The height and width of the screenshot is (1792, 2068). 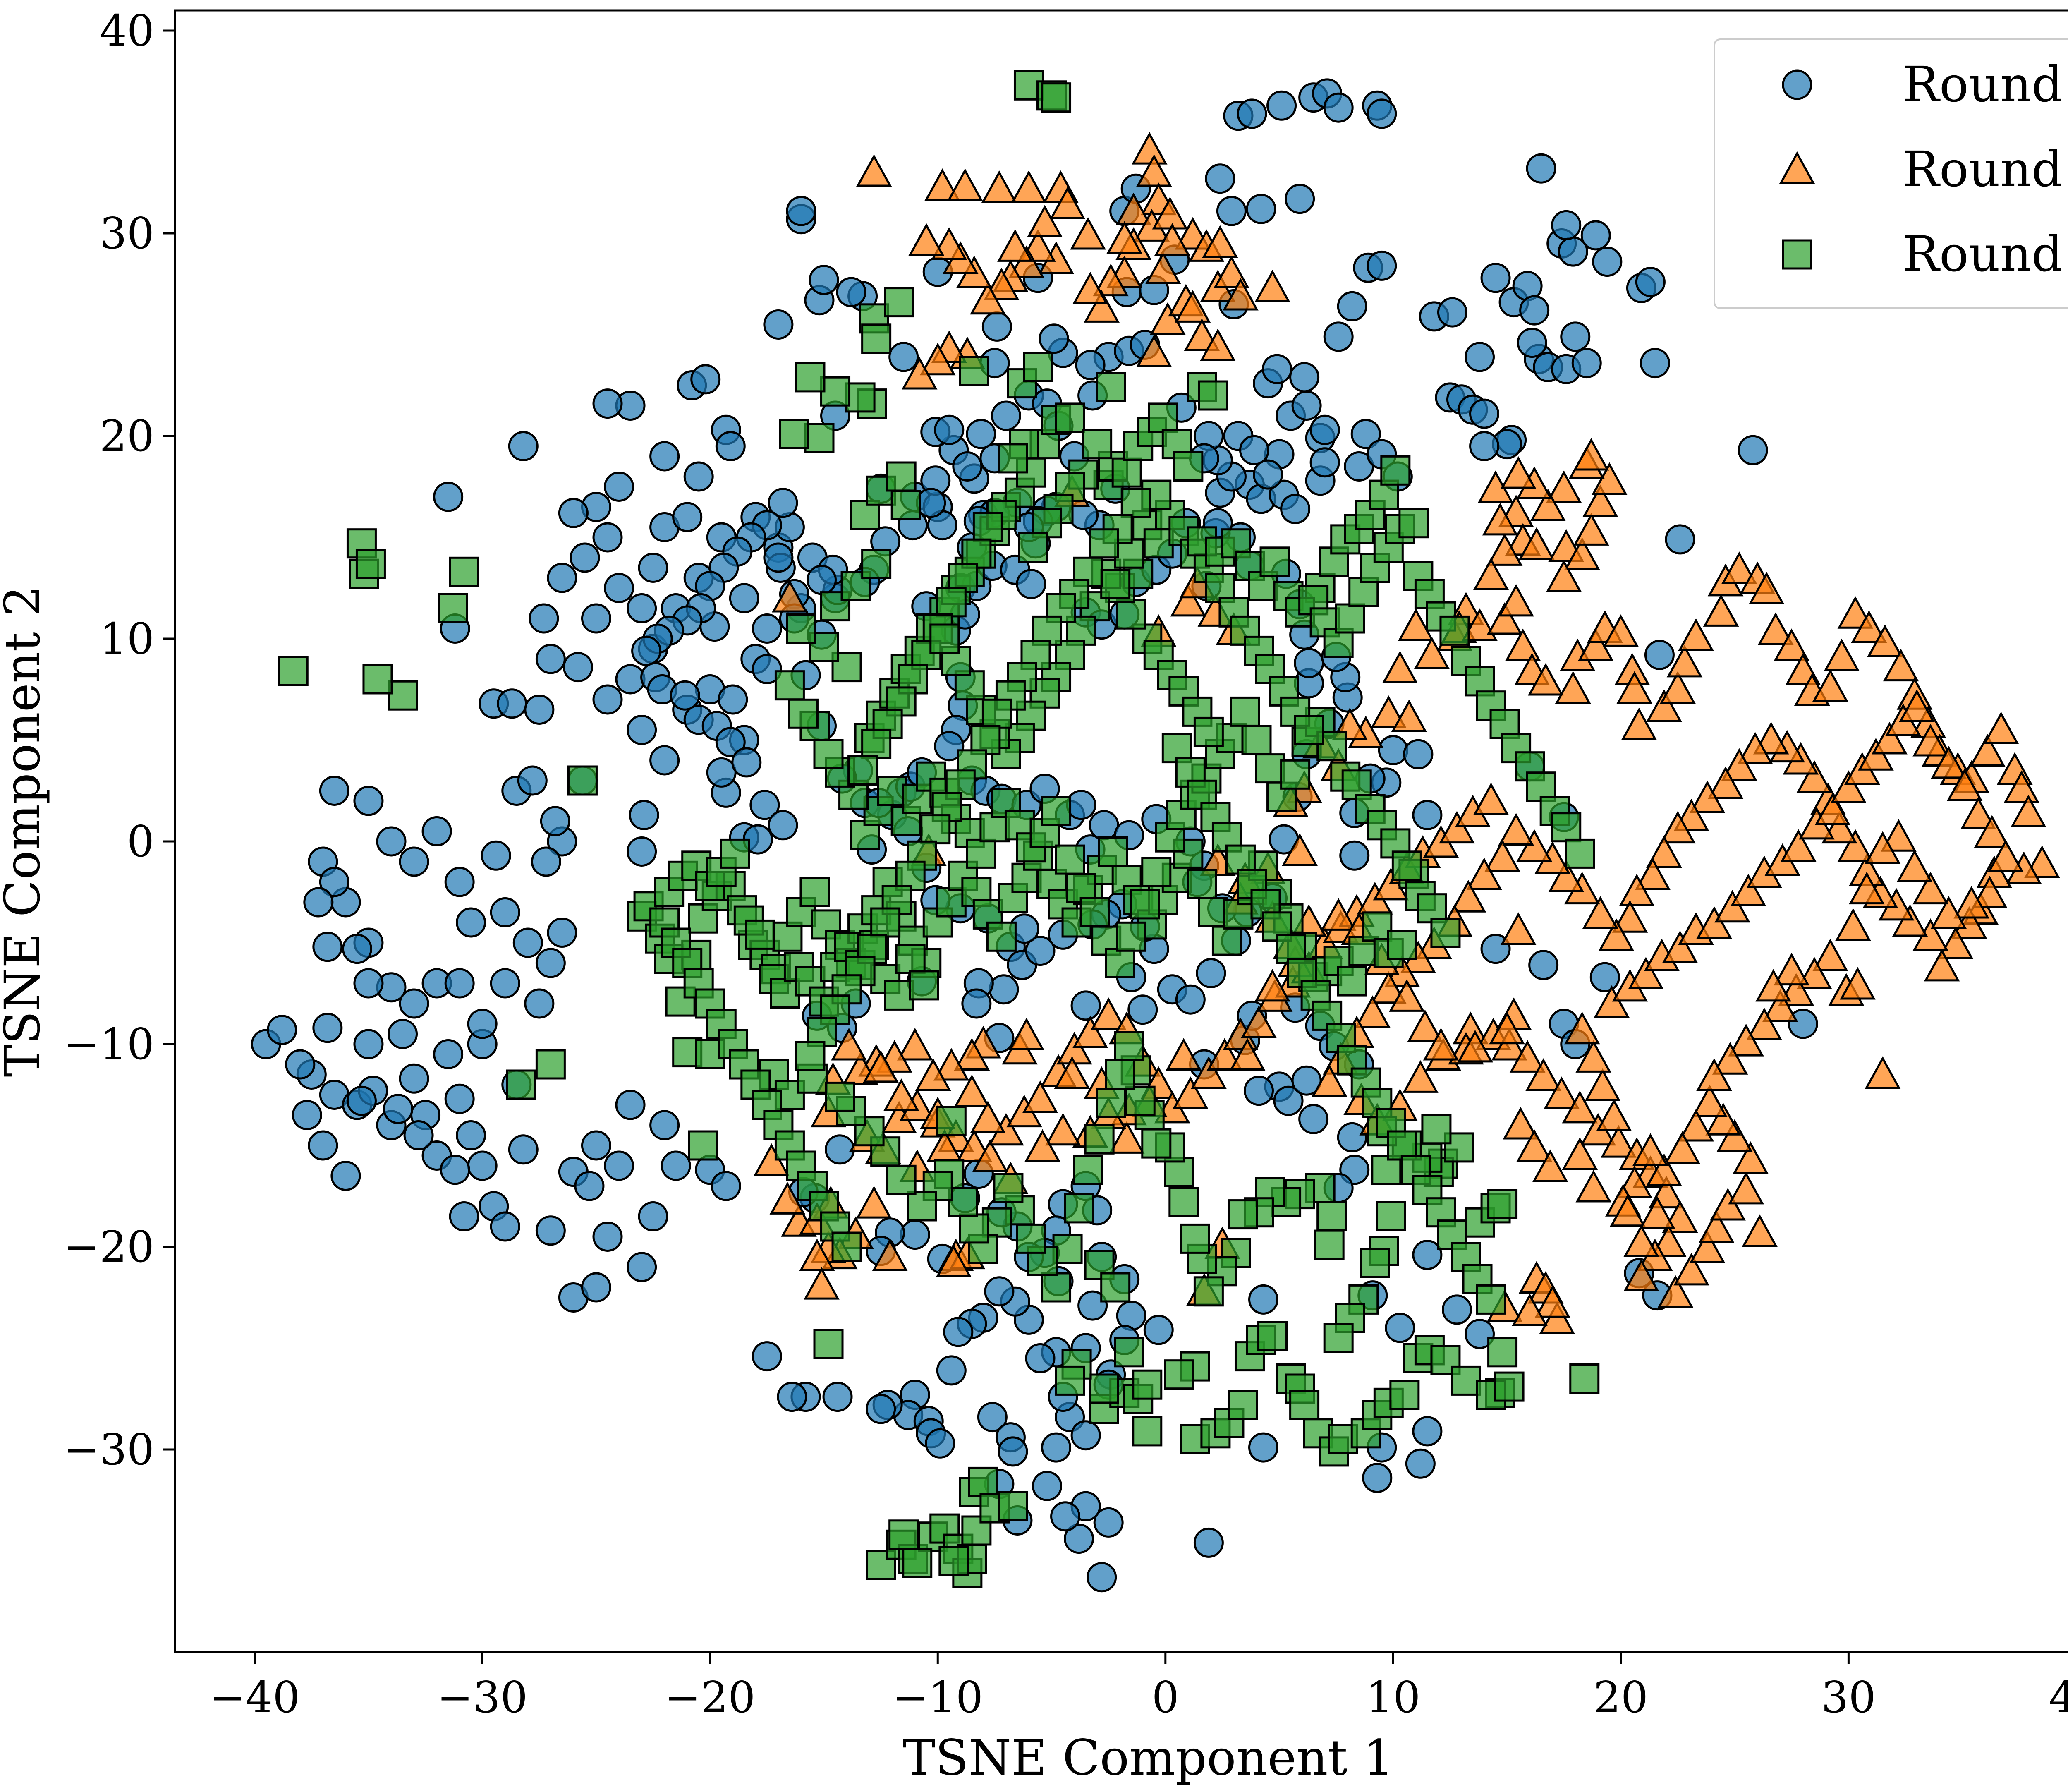 What do you see at coordinates (127, 436) in the screenshot?
I see `y-tick-label: 20` at bounding box center [127, 436].